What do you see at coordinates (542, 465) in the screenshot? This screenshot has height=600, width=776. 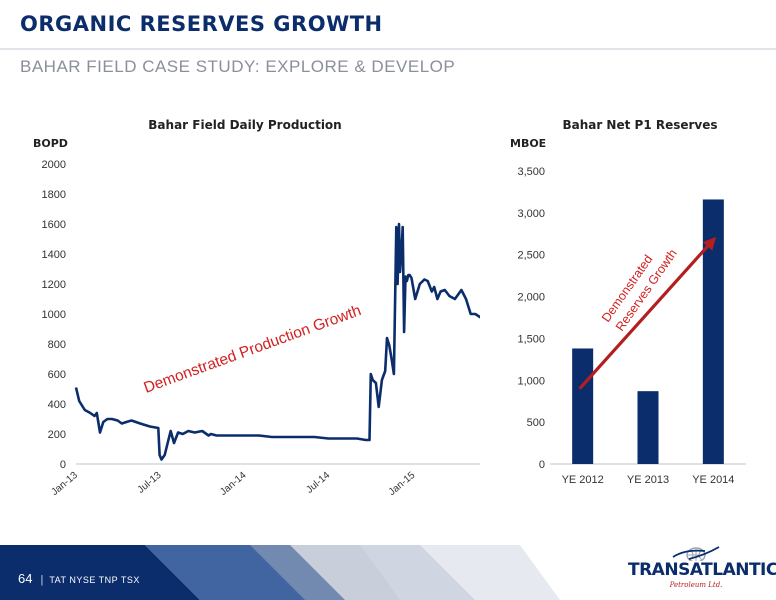 I see `reserves-y-tick-label: 0` at bounding box center [542, 465].